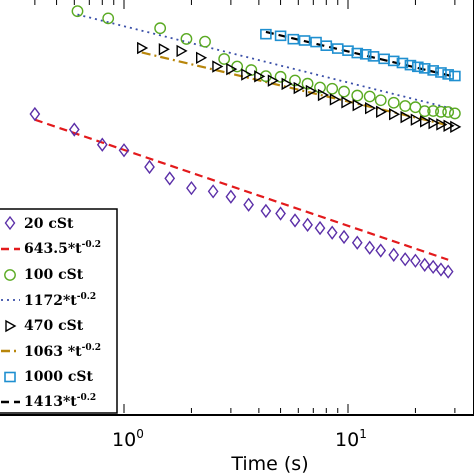  I want to click on legend-label-fit-20cst: 643.5*t-0.2, so click(62, 248).